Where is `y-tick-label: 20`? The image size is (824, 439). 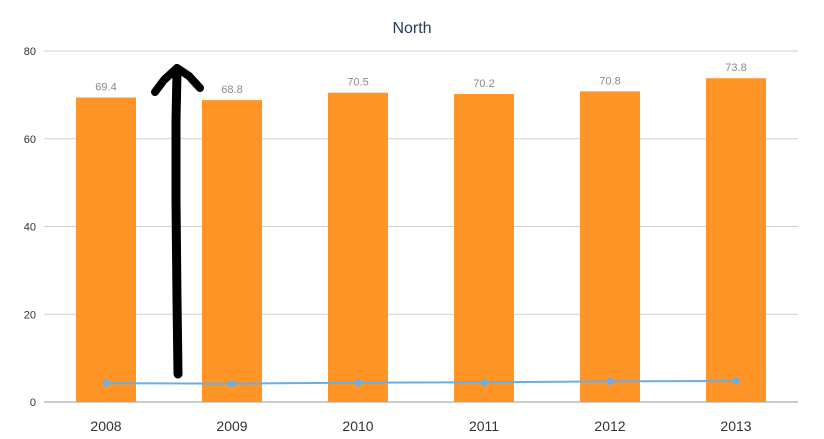
y-tick-label: 20 is located at coordinates (30, 315).